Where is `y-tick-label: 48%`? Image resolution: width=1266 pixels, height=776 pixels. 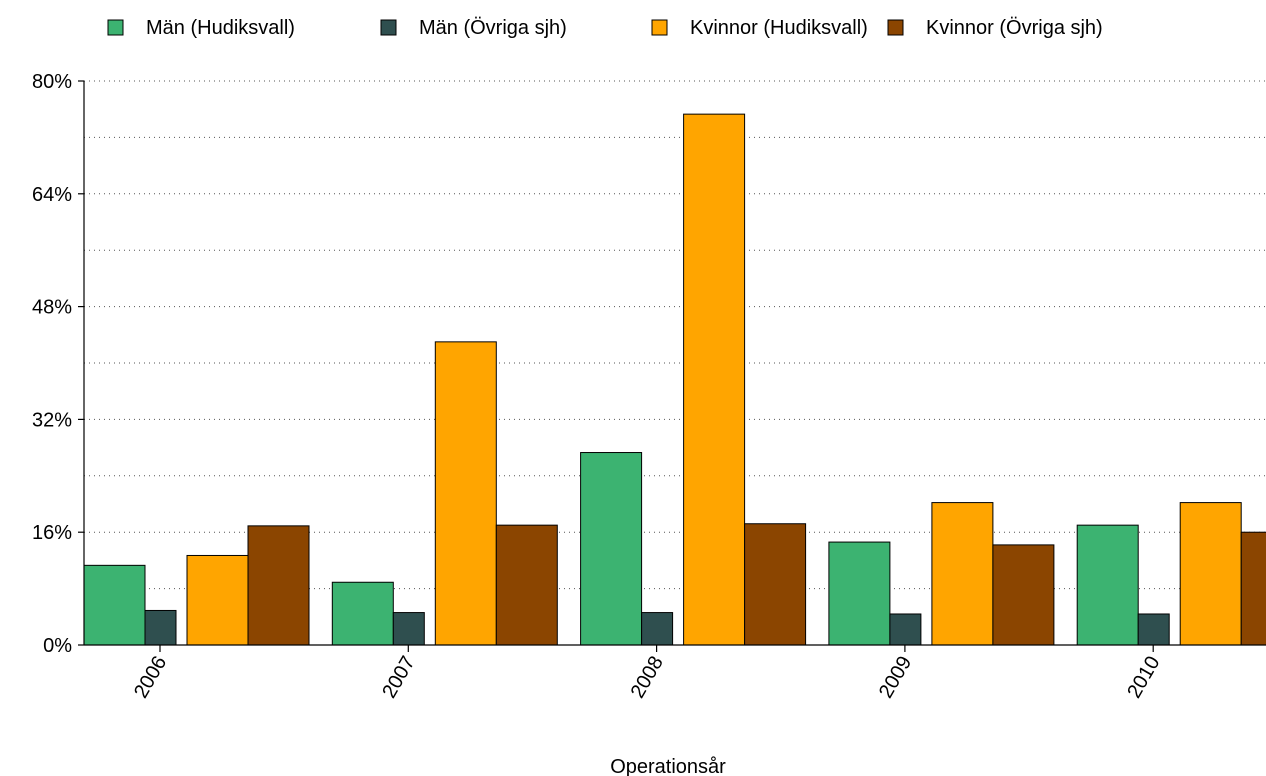
y-tick-label: 48% is located at coordinates (52, 308).